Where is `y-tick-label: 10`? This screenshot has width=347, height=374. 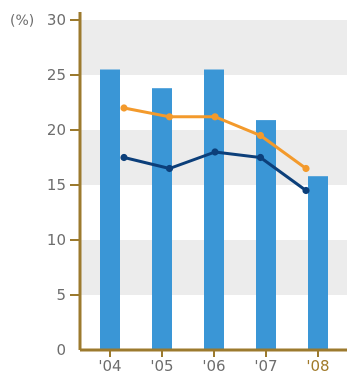
y-tick-label: 10 is located at coordinates (56, 240).